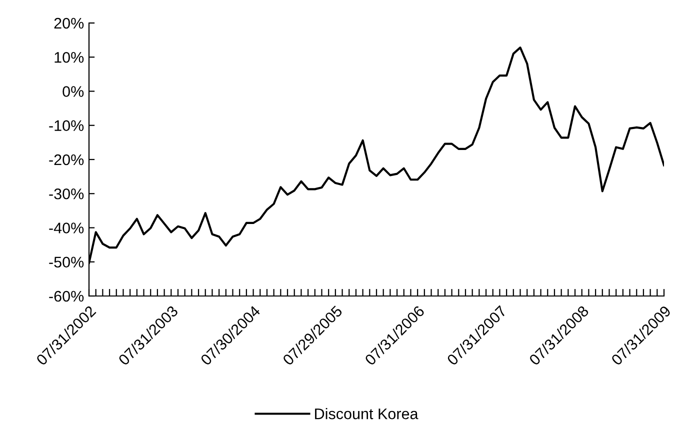  What do you see at coordinates (66, 194) in the screenshot?
I see `y-tick-label: -30%` at bounding box center [66, 194].